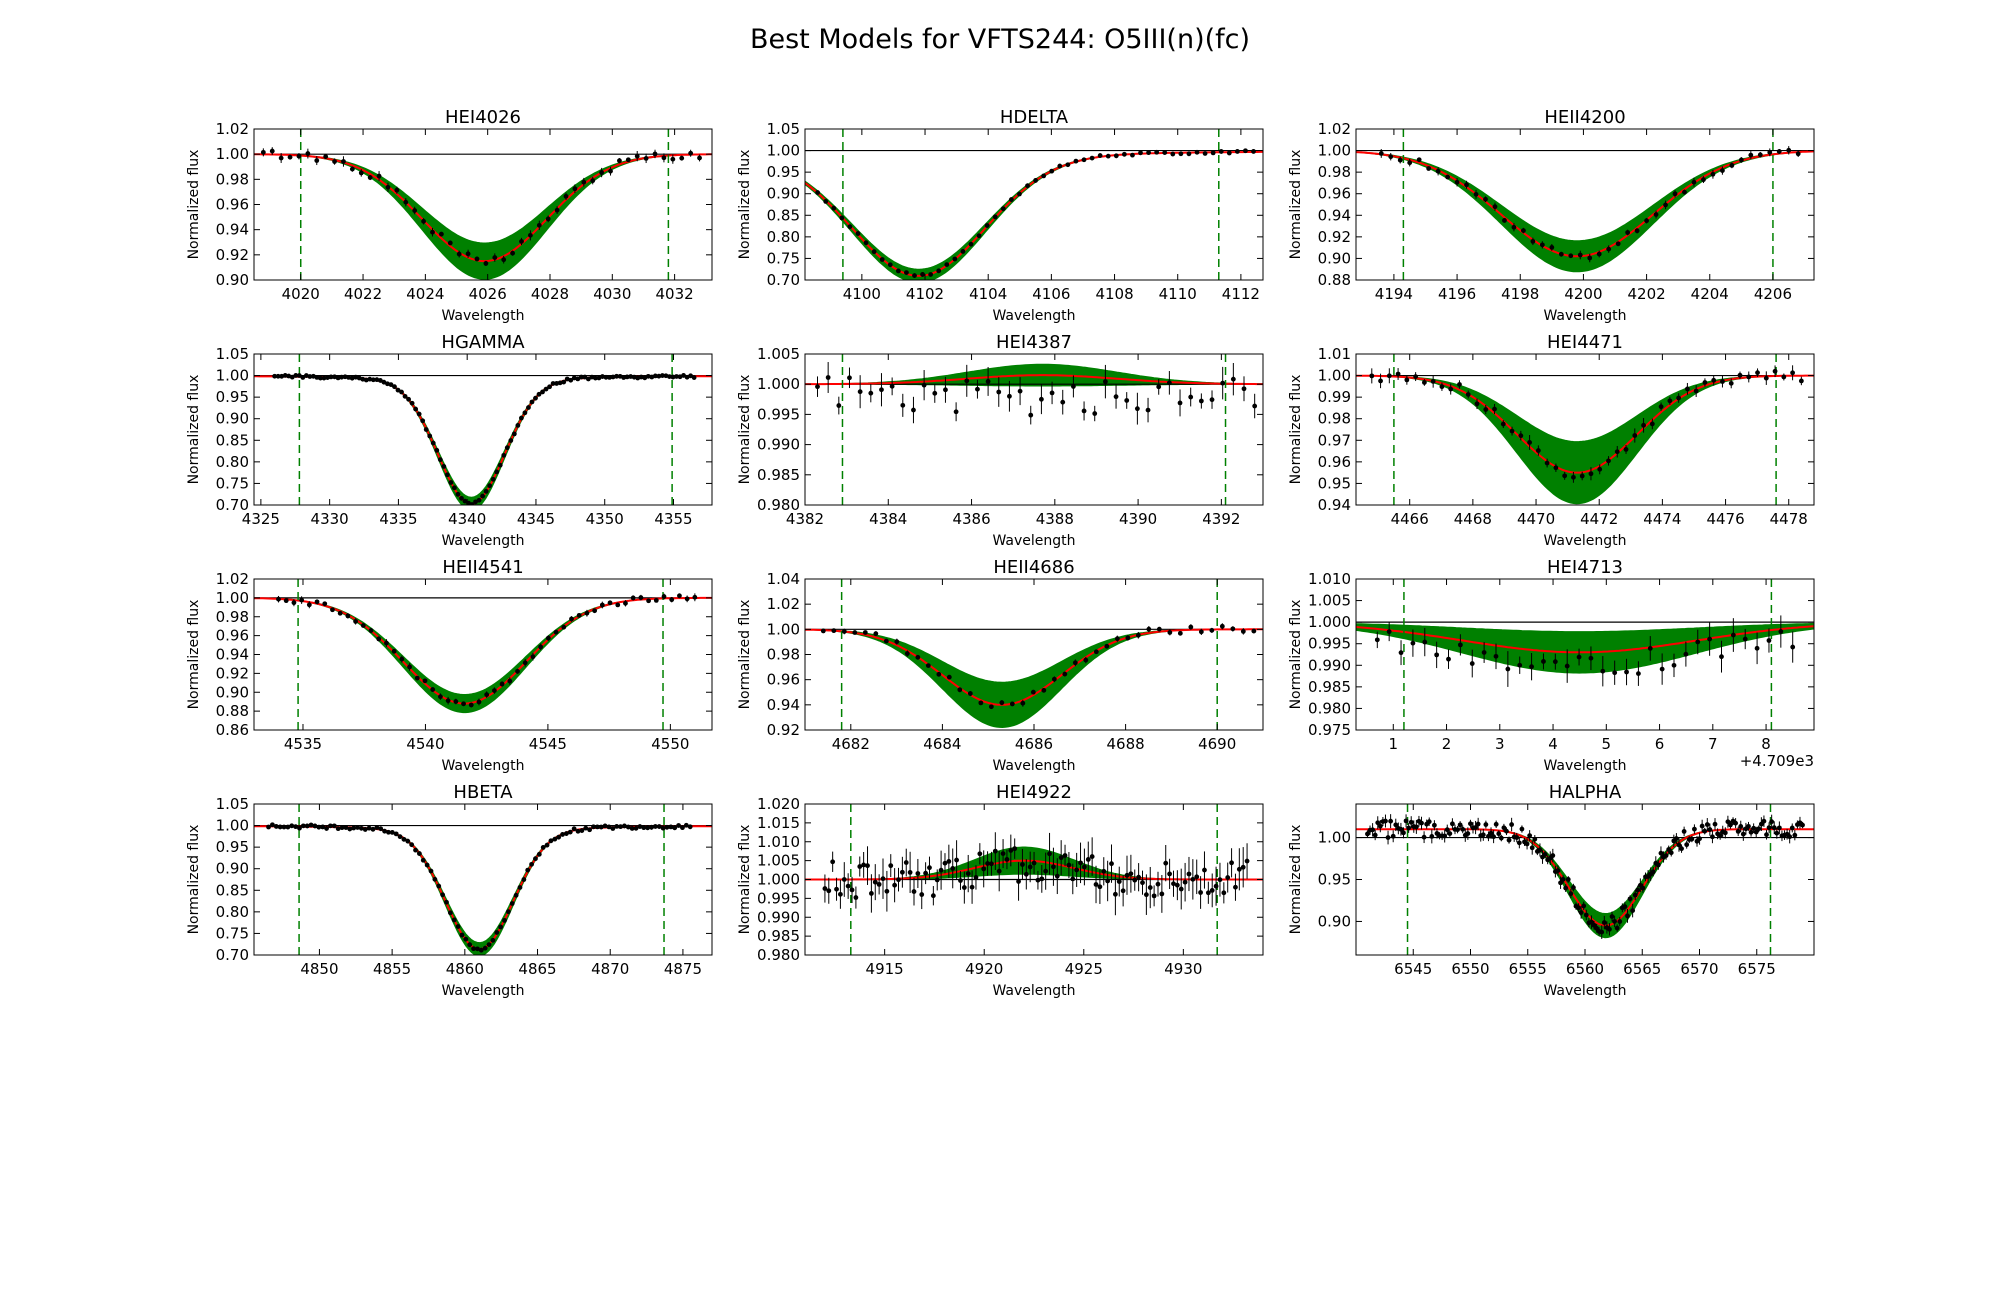 The image size is (2000, 1300). I want to click on x-tick-label: 4865, so click(537, 969).